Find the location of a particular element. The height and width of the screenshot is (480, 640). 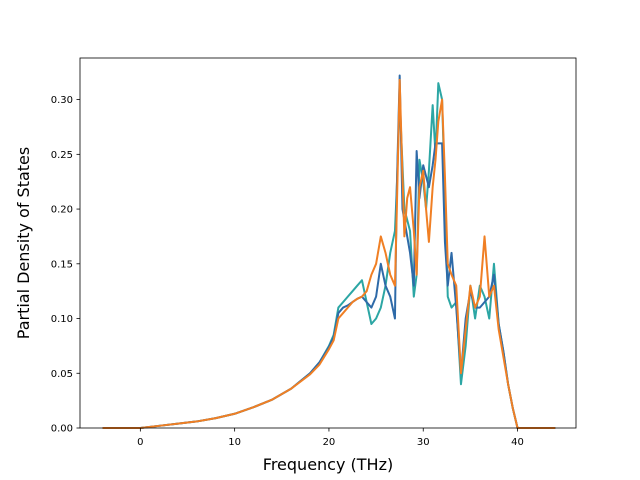

x-tick-label: 20 is located at coordinates (329, 442).